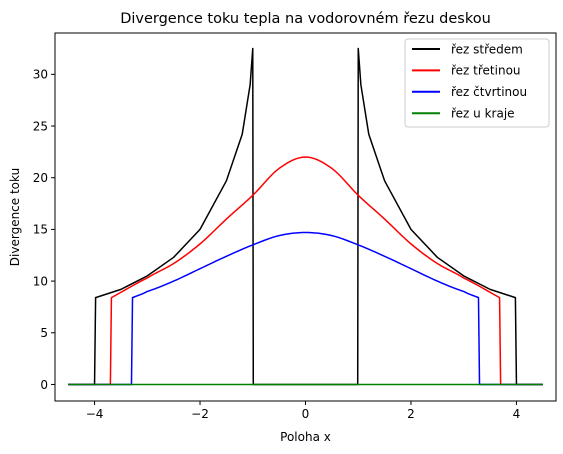 This screenshot has width=563, height=454. Describe the element at coordinates (489, 92) in the screenshot. I see `legend-label-rez-ctvrtinou: řez čtvrtinou` at that location.